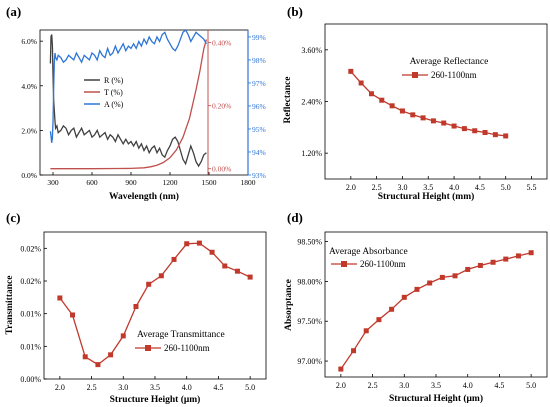 The height and width of the screenshot is (407, 550). I want to click on panel-c-frame, so click(155, 305).